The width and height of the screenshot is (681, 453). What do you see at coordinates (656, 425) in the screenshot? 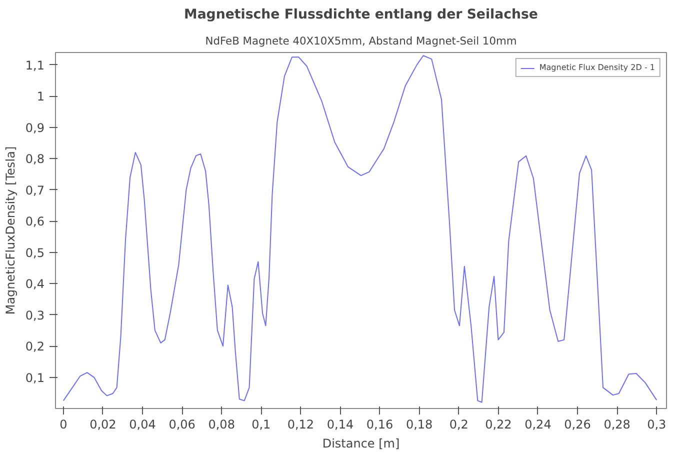
I see `x-tick-label: 0,3` at bounding box center [656, 425].